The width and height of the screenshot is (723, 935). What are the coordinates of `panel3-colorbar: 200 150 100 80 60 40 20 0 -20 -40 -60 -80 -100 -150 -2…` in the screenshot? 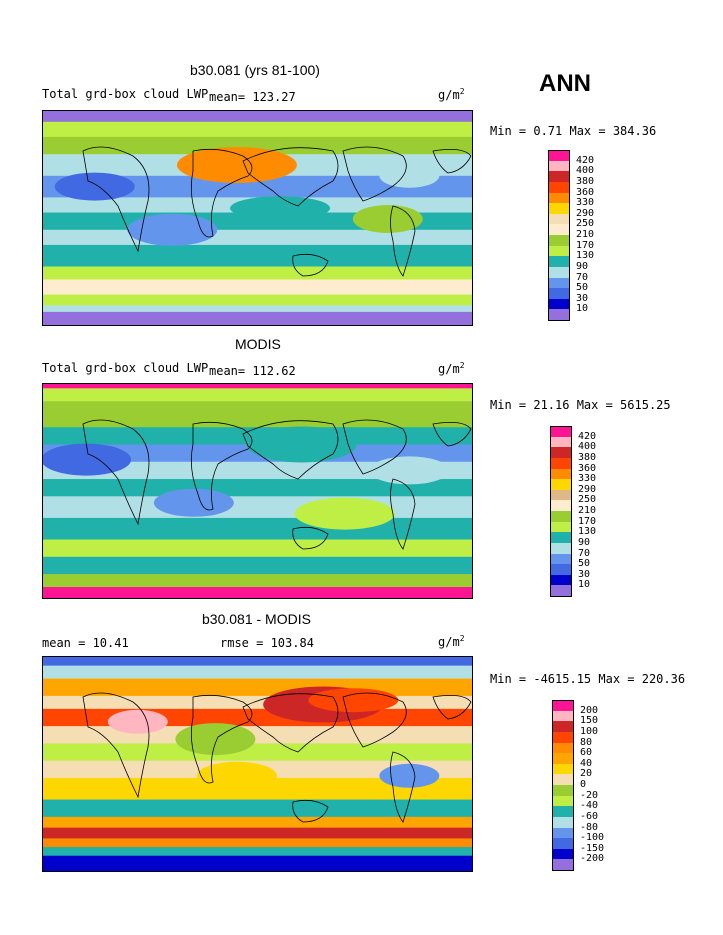 It's located at (582, 785).